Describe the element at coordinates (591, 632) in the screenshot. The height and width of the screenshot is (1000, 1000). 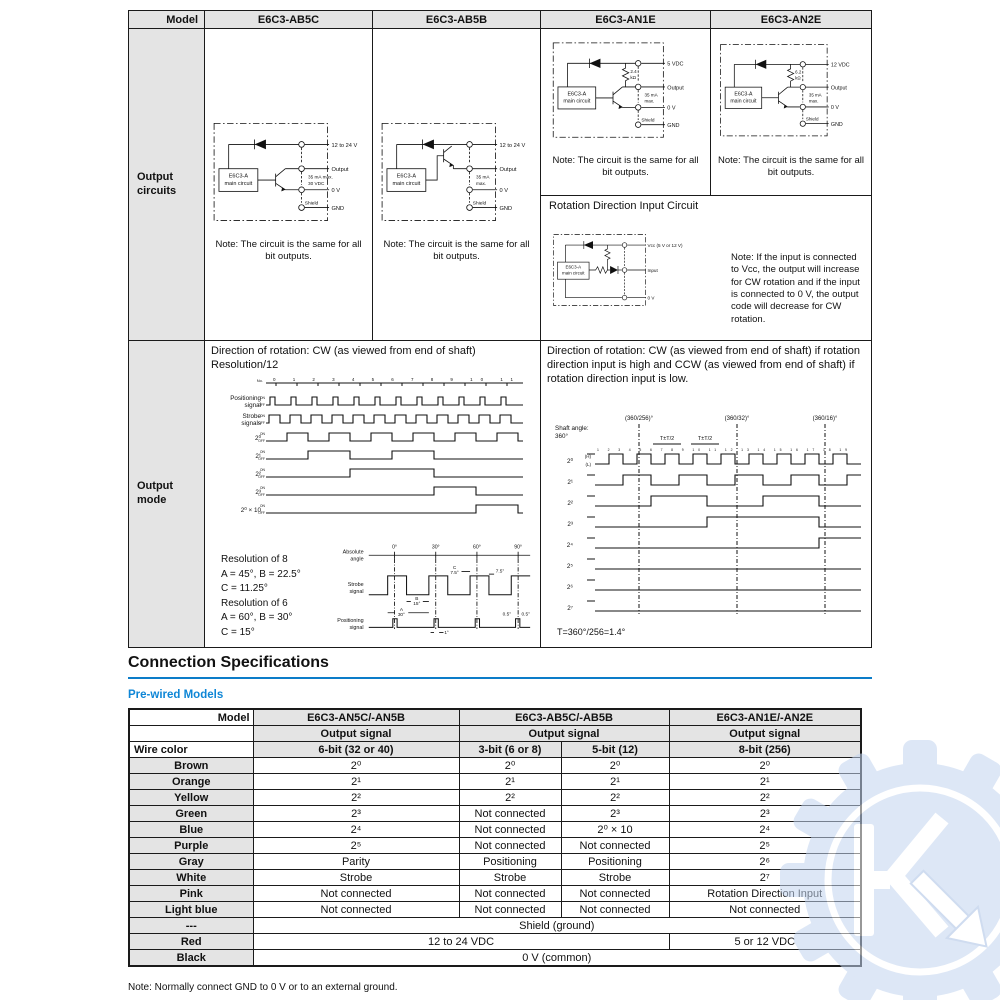
I see `period-formula: T=360°/256=1.4°` at that location.